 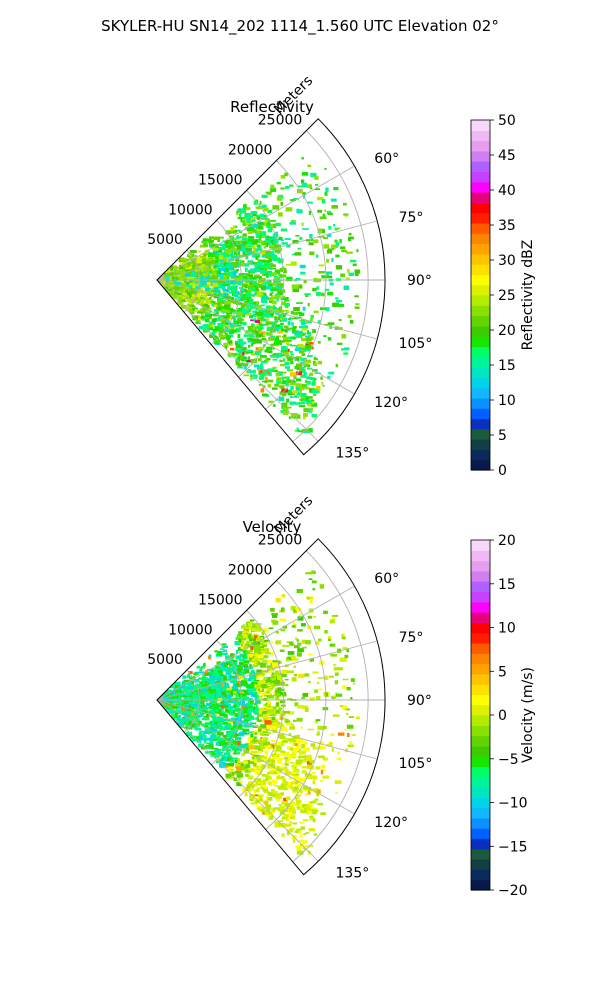 What do you see at coordinates (507, 191) in the screenshot?
I see `colorbar-tick-label: 40` at bounding box center [507, 191].